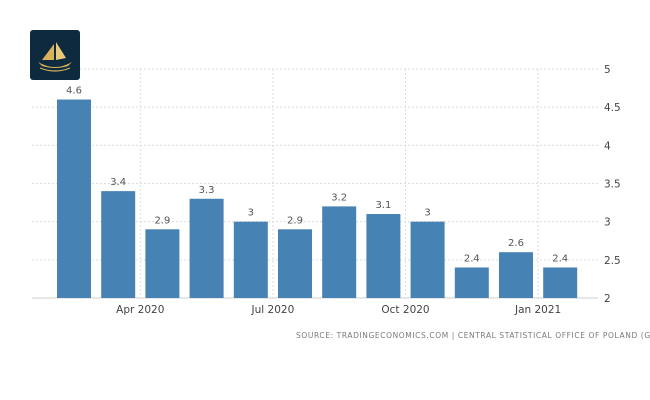 This screenshot has width=650, height=400. I want to click on data-label: 3.3, so click(207, 190).